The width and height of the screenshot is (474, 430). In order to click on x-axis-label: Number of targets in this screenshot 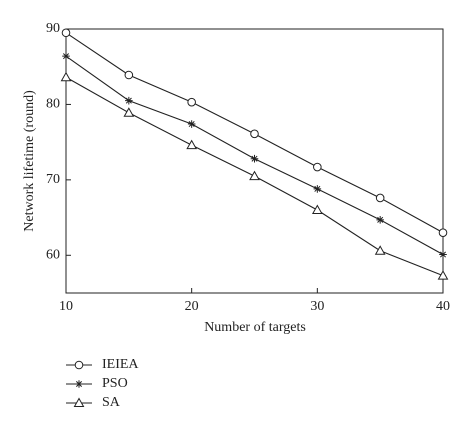, I will do `click(255, 327)`.